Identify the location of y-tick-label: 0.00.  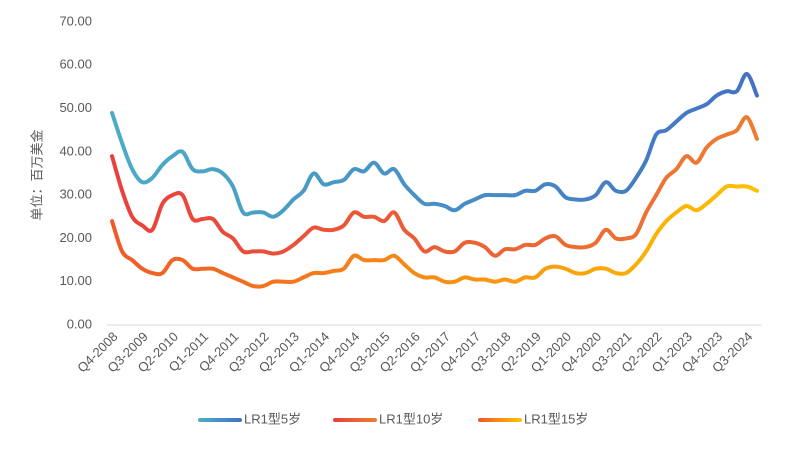
(79, 323).